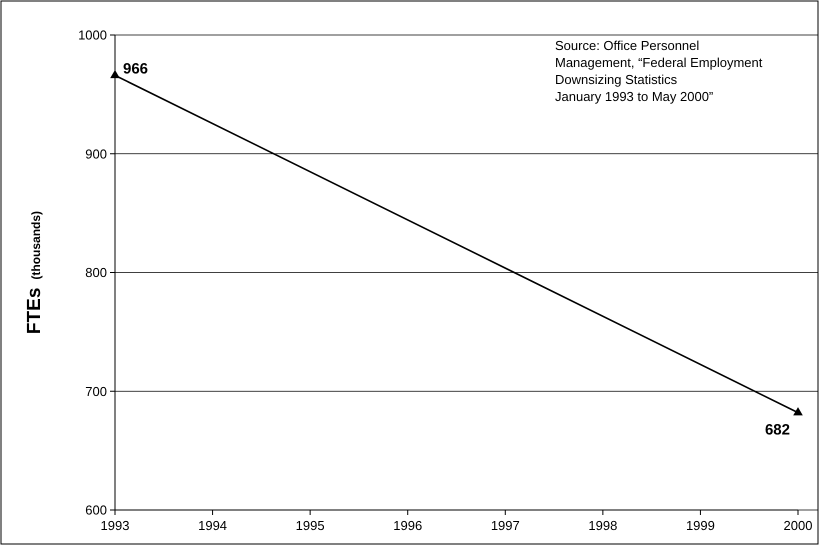  What do you see at coordinates (700, 525) in the screenshot?
I see `x-tick-label: 1999` at bounding box center [700, 525].